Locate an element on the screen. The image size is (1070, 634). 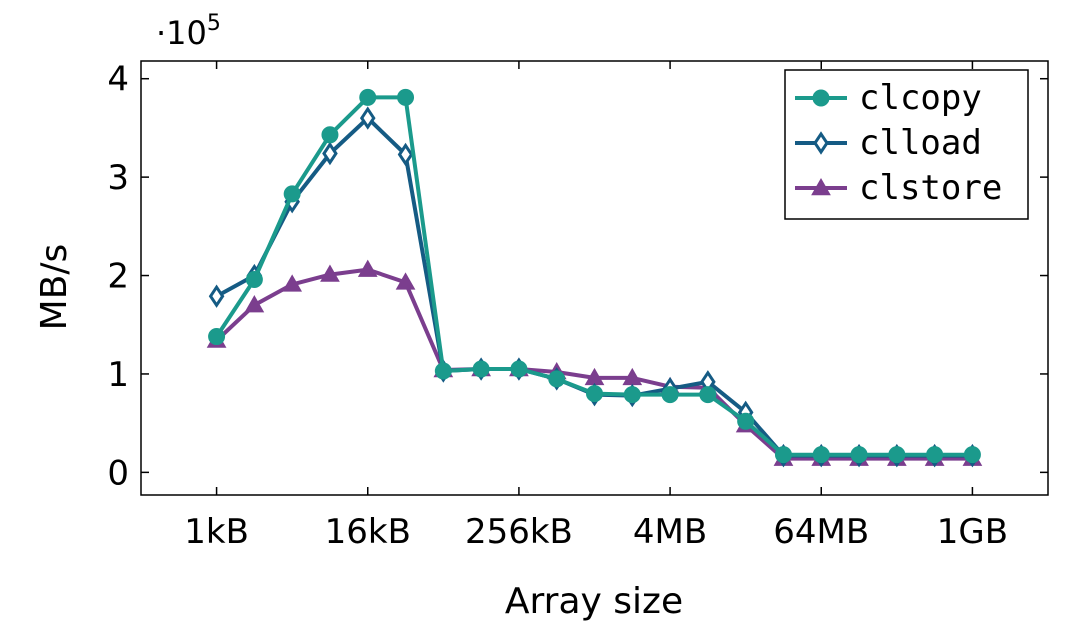
y-tick-label: 2 is located at coordinates (118, 277).